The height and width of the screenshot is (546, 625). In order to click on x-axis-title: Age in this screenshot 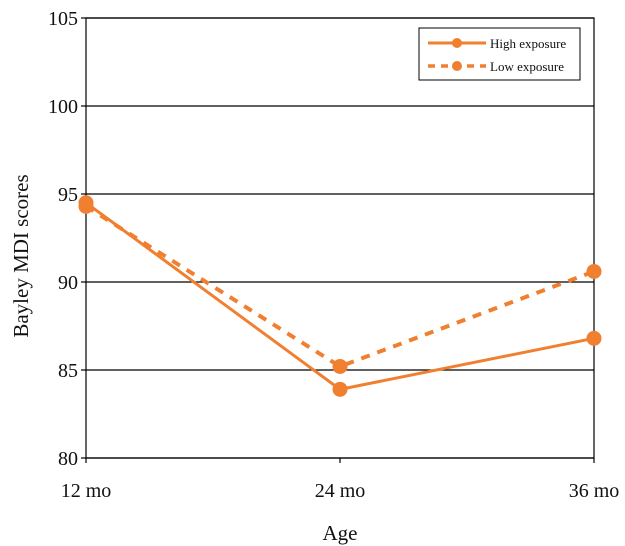, I will do `click(340, 533)`.